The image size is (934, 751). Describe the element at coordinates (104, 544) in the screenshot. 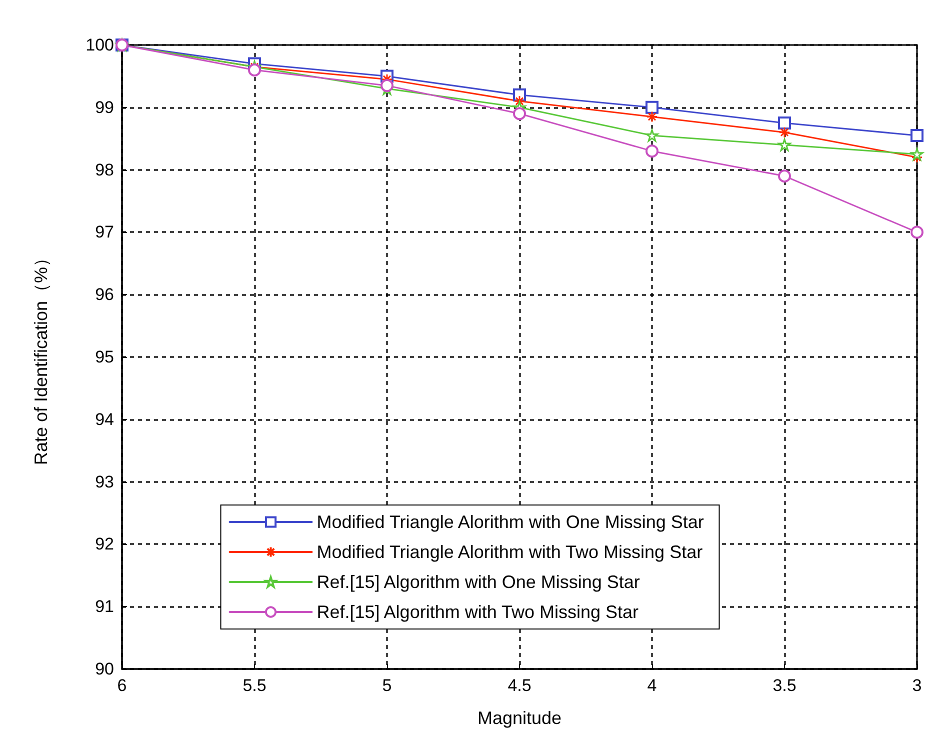

I see `y-tick-label: 92` at that location.